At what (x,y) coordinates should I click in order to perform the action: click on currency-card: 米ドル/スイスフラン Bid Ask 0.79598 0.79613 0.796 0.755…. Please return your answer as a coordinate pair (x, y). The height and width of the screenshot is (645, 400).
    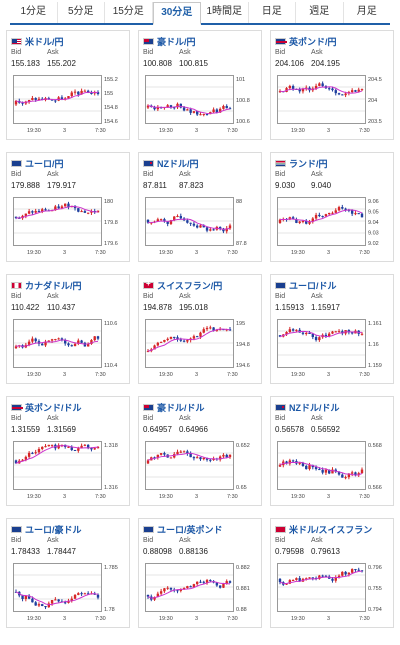
    Looking at the image, I should click on (332, 573).